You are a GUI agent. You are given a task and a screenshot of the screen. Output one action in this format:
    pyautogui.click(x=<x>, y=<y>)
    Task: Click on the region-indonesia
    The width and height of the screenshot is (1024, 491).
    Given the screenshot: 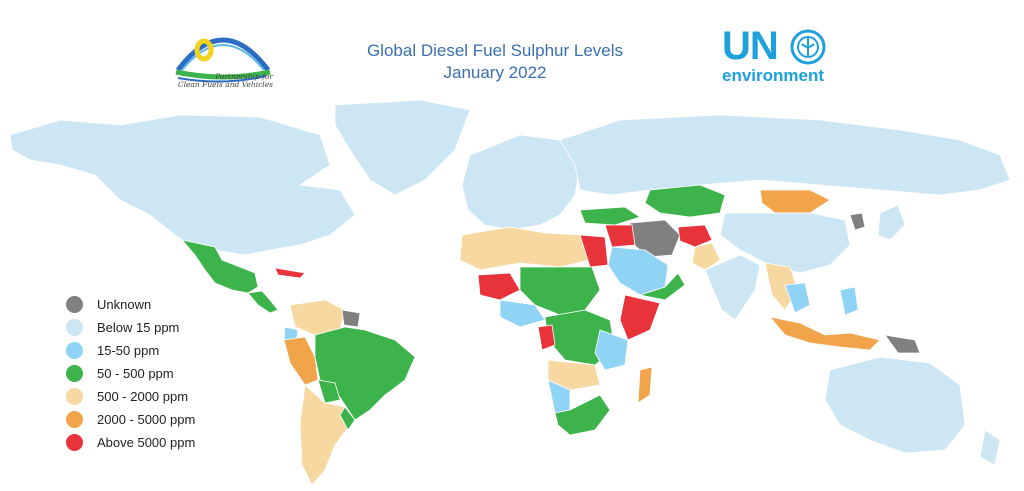 What is the action you would take?
    pyautogui.click(x=824, y=333)
    